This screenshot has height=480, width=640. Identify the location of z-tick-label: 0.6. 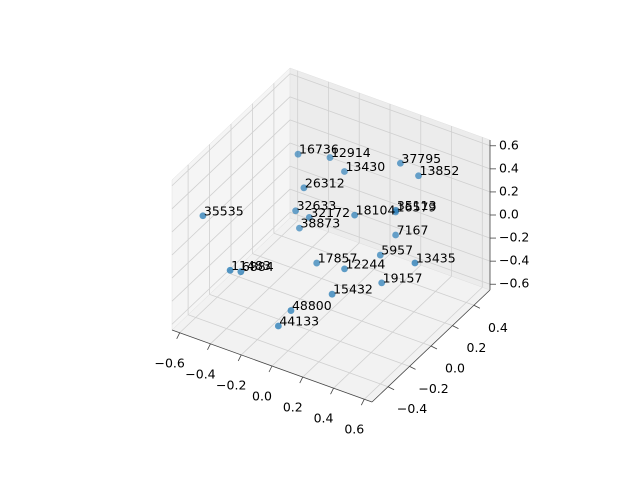
(509, 144).